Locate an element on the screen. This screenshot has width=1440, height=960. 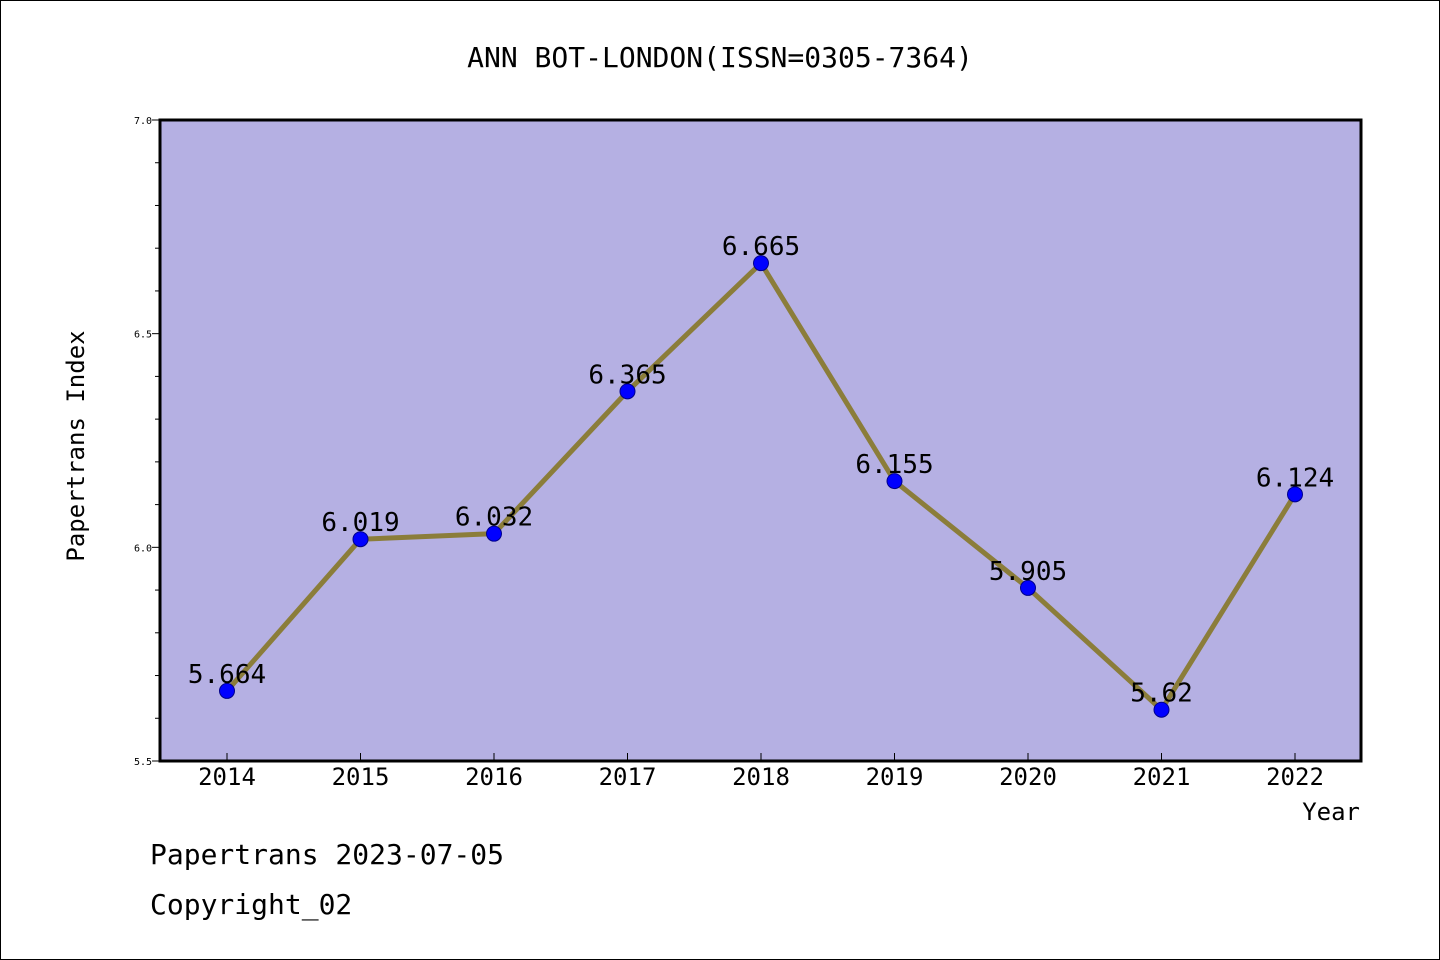
x-axis: 2014 2015 2016 2017 2018 2019 2020 2021 2022 is located at coordinates (761, 772).